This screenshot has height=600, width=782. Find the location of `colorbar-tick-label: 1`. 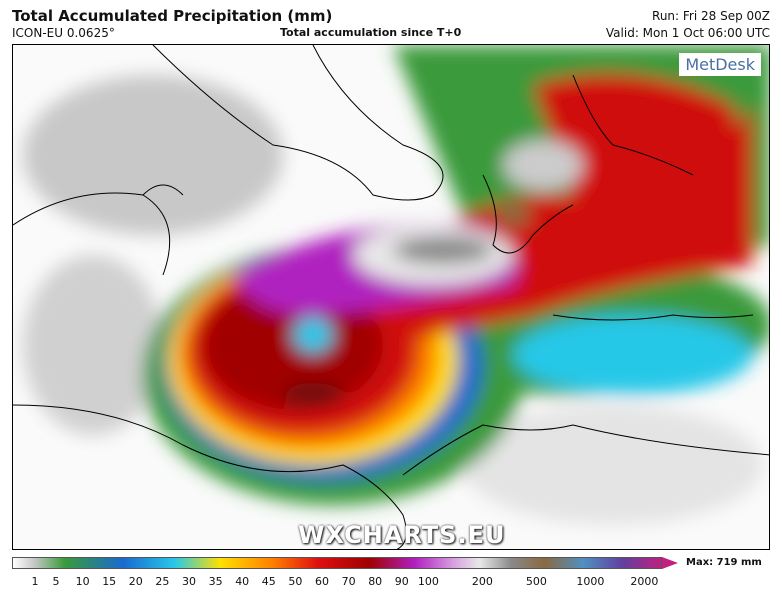

colorbar-tick-label: 1 is located at coordinates (35, 581).